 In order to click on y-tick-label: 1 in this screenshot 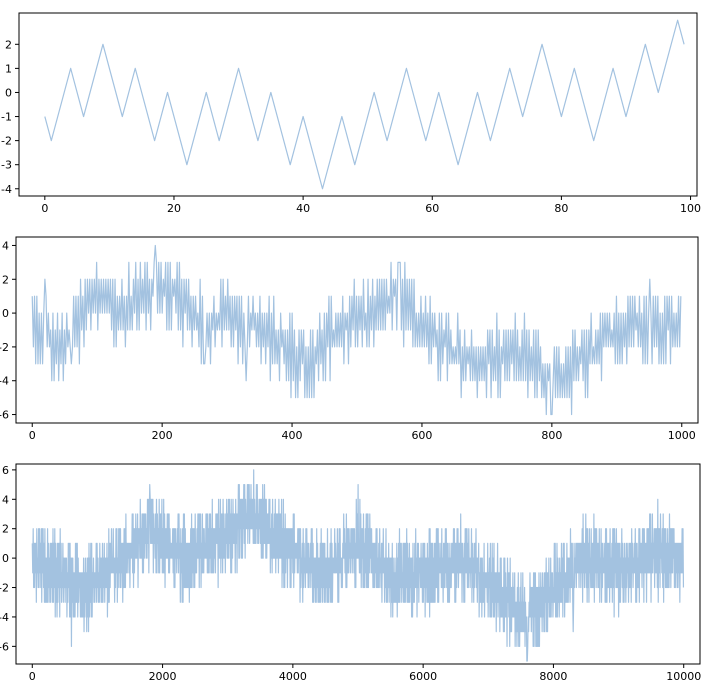, I will do `click(8, 68)`.